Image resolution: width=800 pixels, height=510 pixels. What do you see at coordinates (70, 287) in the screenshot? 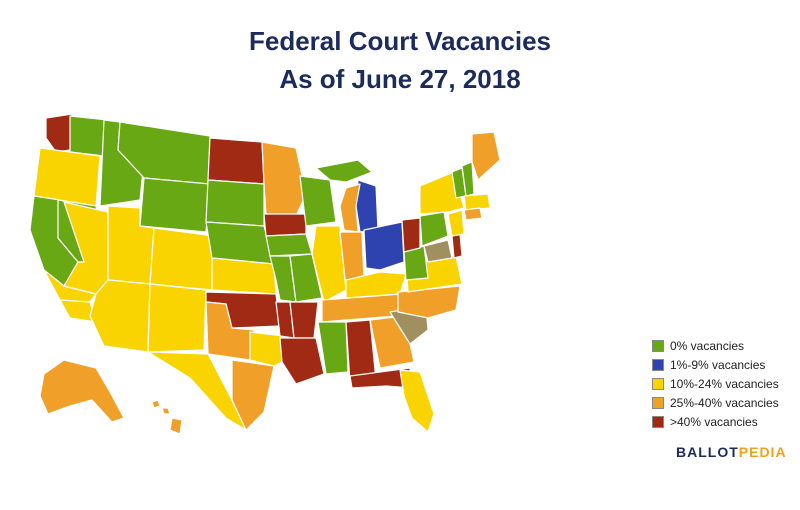
I see `district-central-california` at bounding box center [70, 287].